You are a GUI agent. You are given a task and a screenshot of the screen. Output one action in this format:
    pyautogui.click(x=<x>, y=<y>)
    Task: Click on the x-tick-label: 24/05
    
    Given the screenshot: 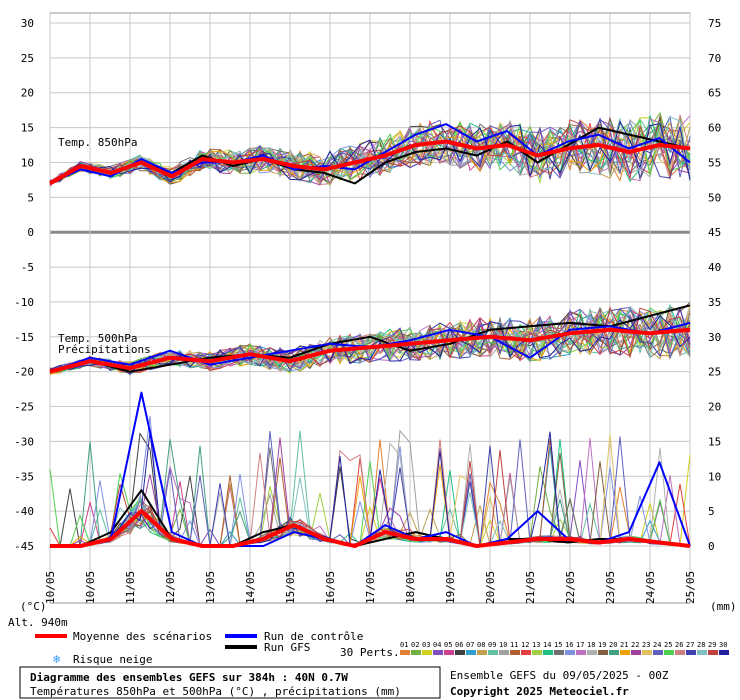 What is the action you would take?
    pyautogui.click(x=650, y=587)
    